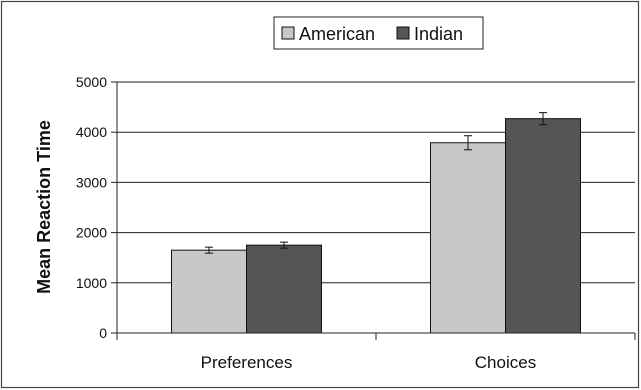 The image size is (641, 390). I want to click on y-axis-title: Mean Reaction Time, so click(44, 207).